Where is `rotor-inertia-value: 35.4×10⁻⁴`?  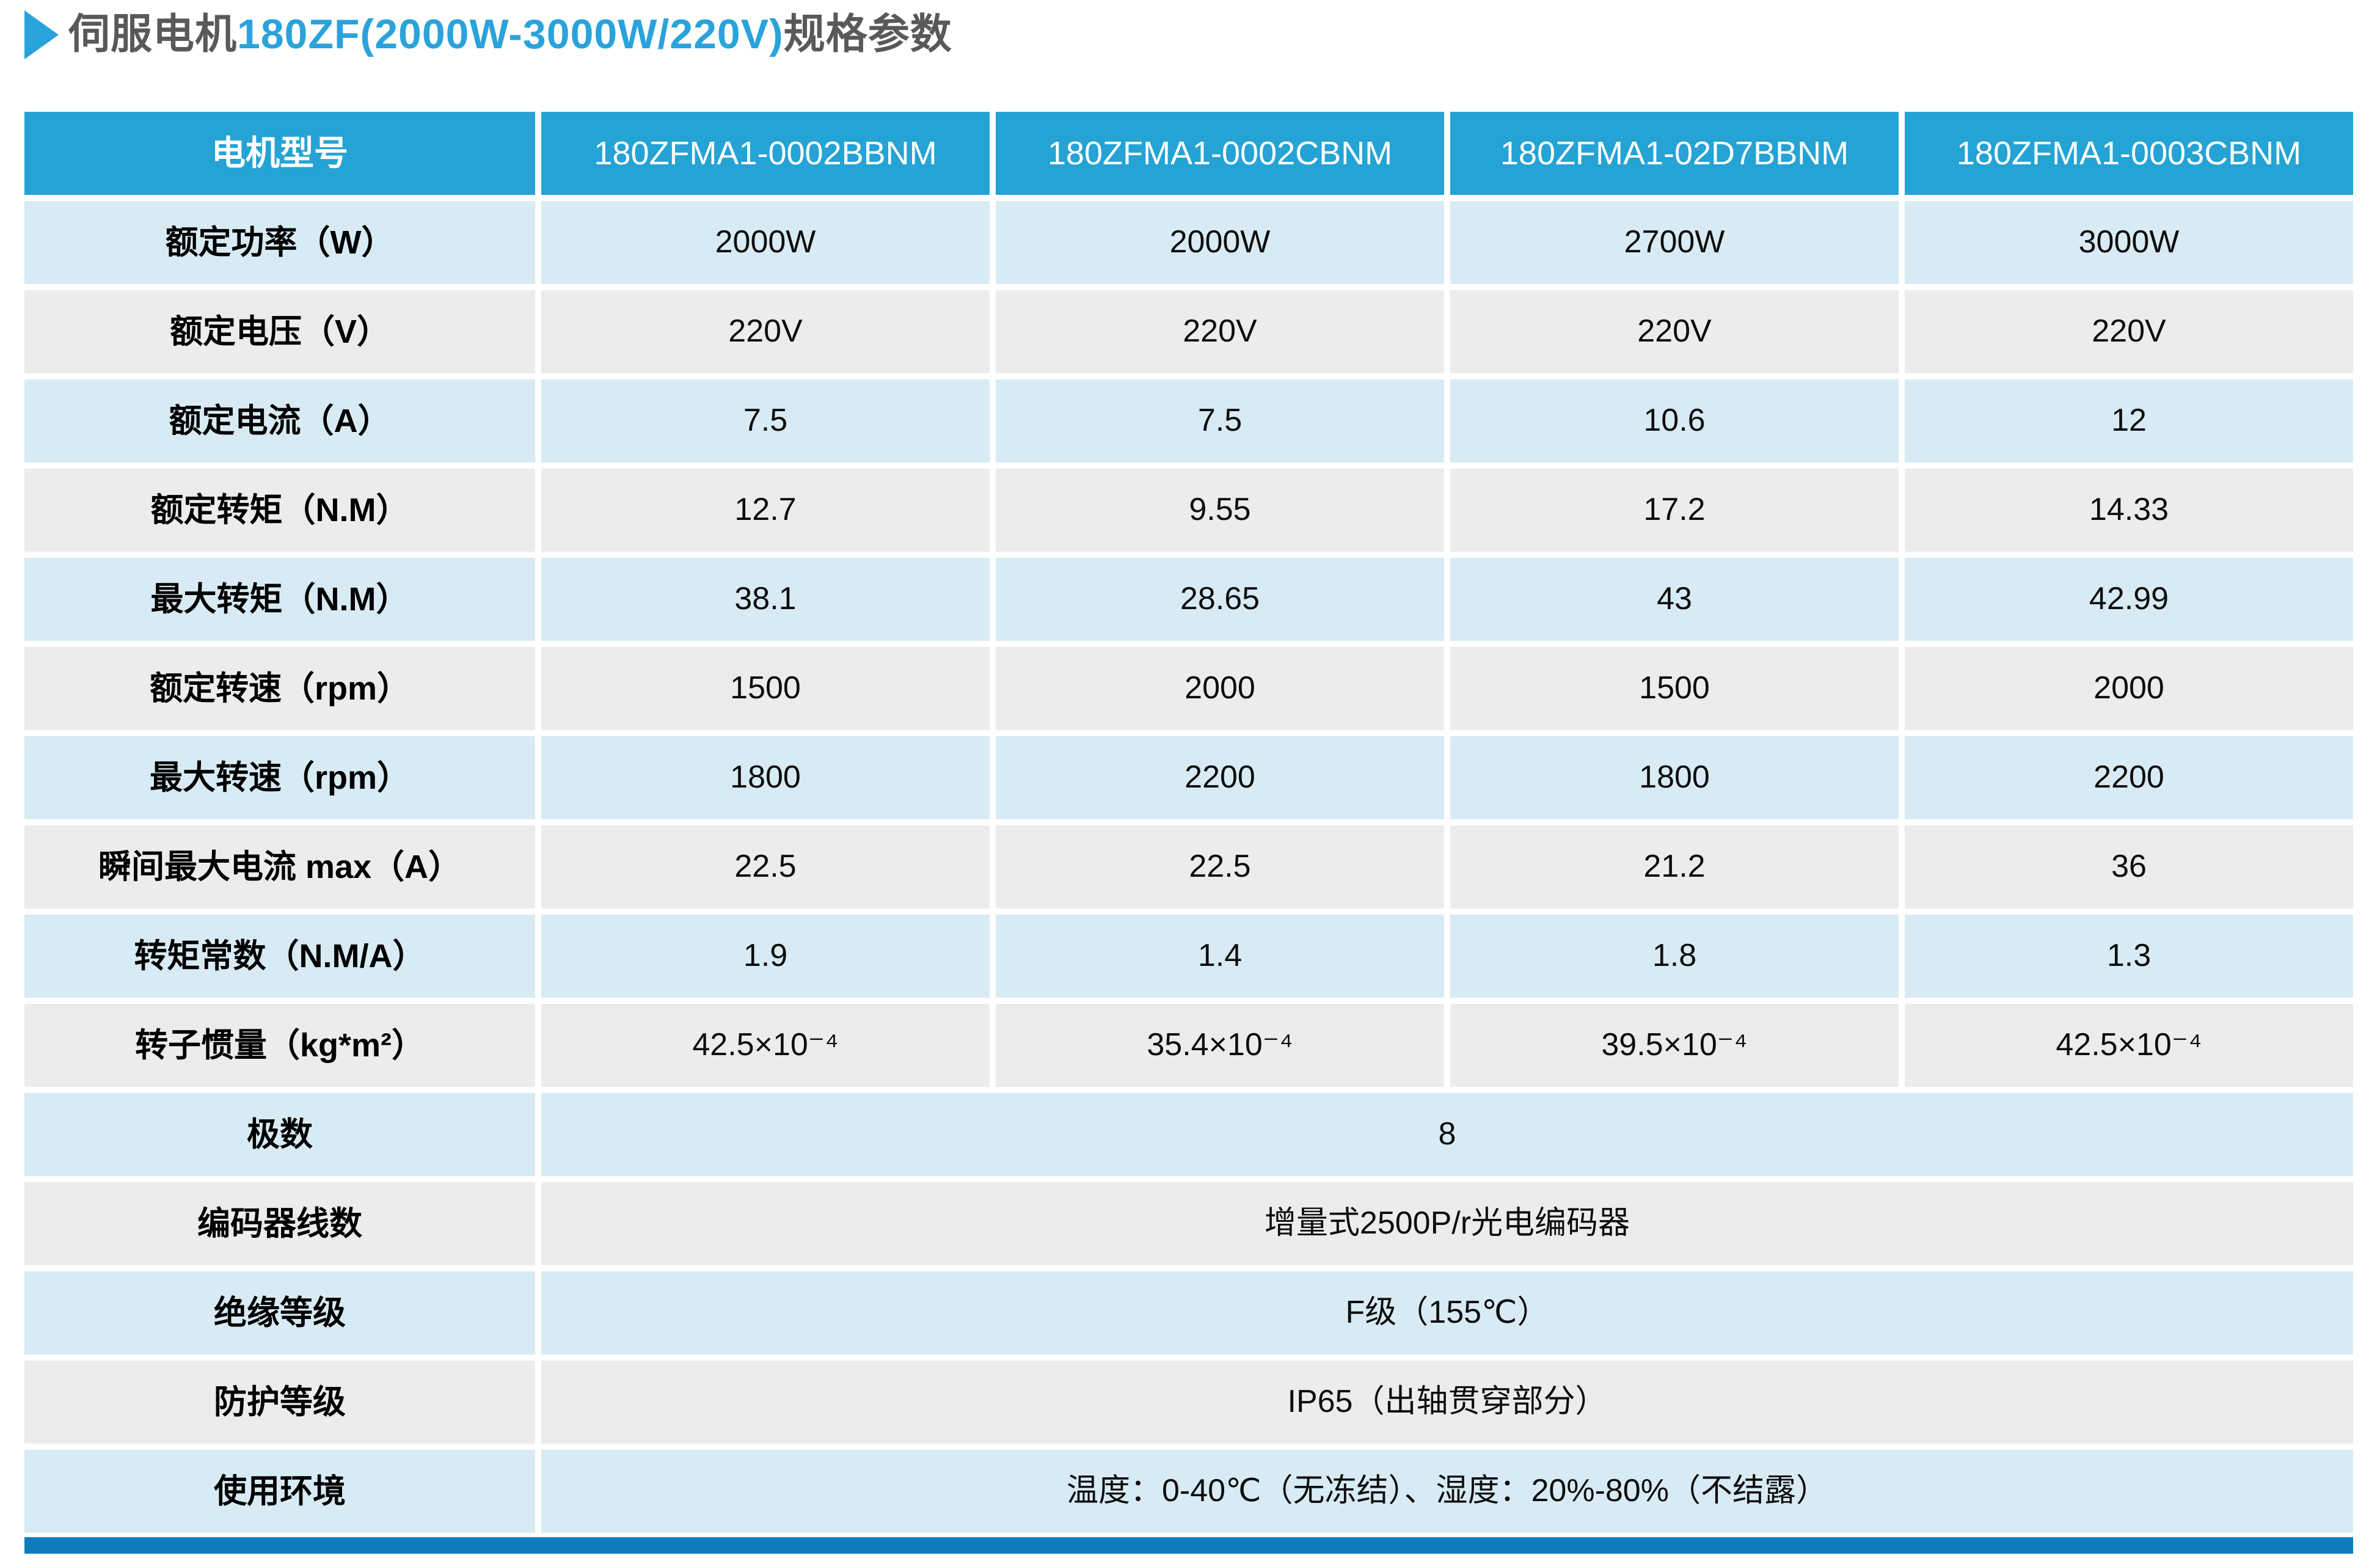 rotor-inertia-value: 35.4×10⁻⁴ is located at coordinates (1220, 1045).